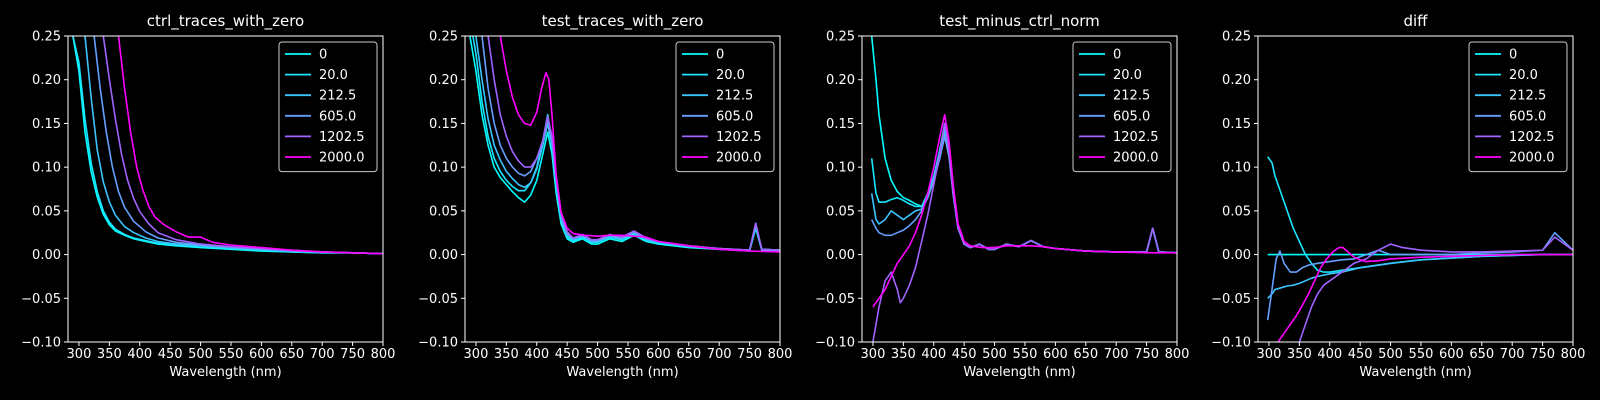  What do you see at coordinates (225, 21) in the screenshot?
I see `chart-title: ctrl_traces_with_zero` at bounding box center [225, 21].